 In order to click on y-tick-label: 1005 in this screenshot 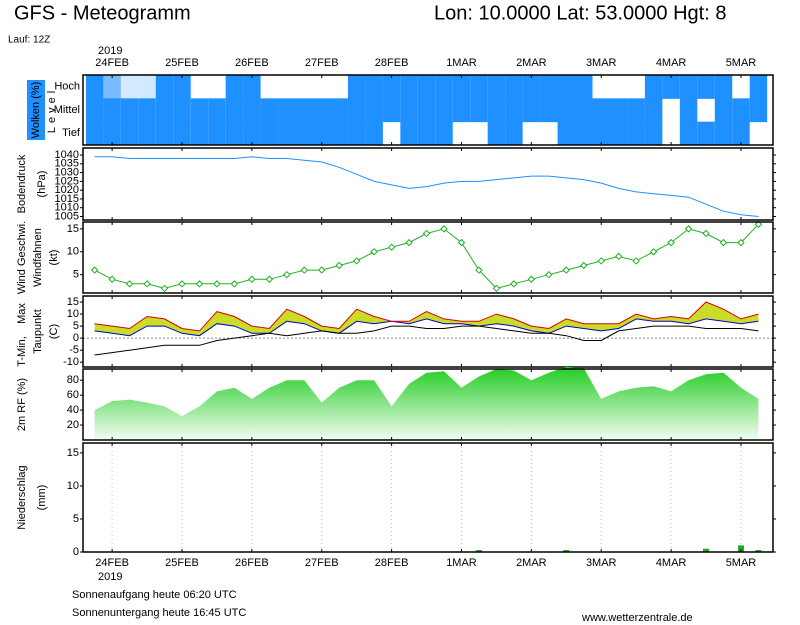, I will do `click(67, 216)`.